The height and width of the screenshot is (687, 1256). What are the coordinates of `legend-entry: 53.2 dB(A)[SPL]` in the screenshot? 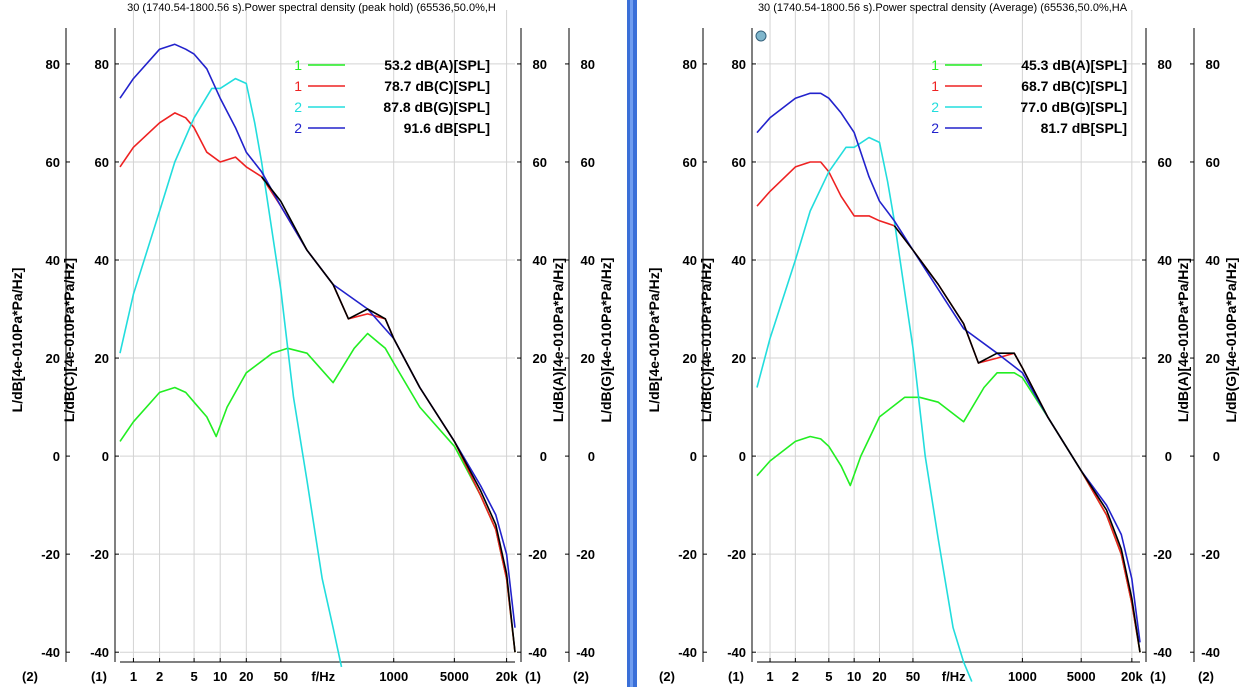 It's located at (437, 65).